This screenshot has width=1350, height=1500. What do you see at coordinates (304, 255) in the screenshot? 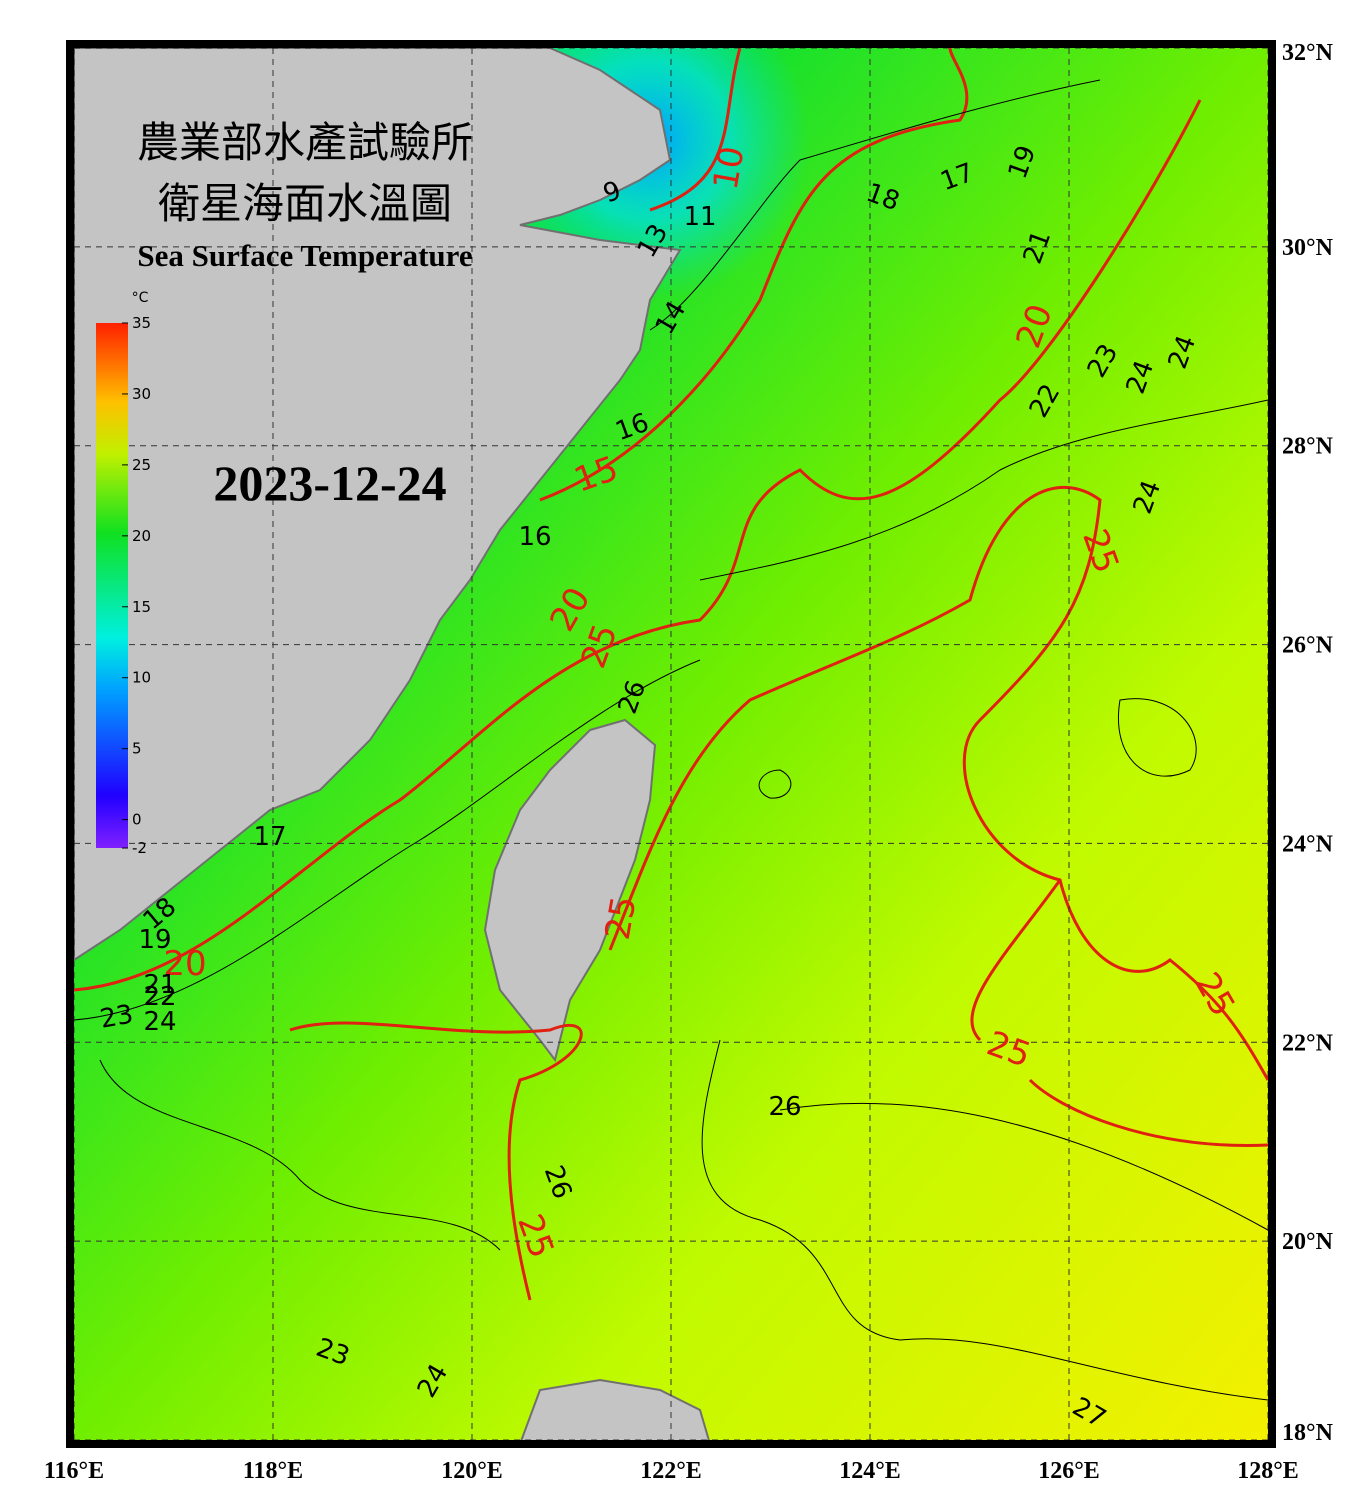
I see `title-en: Sea Surface Temperature` at bounding box center [304, 255].